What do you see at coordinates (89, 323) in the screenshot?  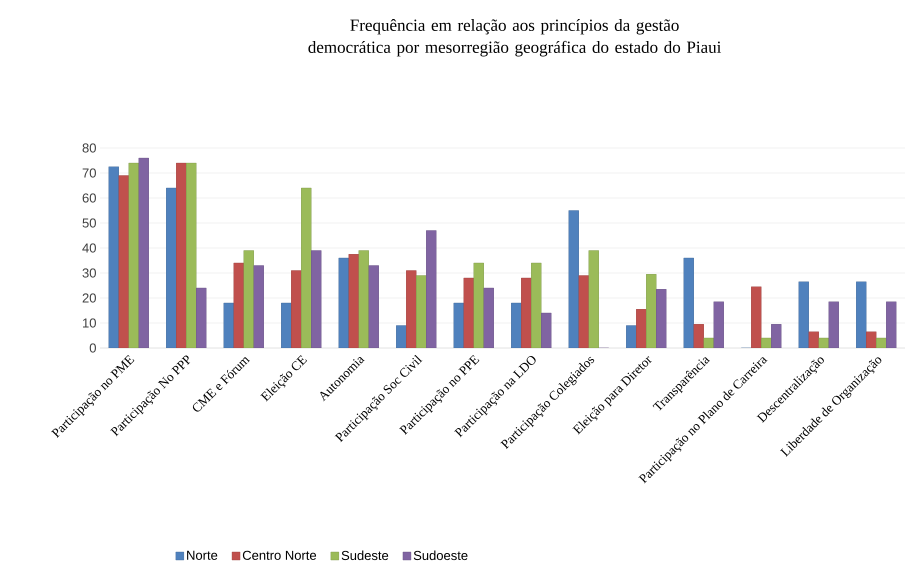 I see `y-tick-label: 10` at bounding box center [89, 323].